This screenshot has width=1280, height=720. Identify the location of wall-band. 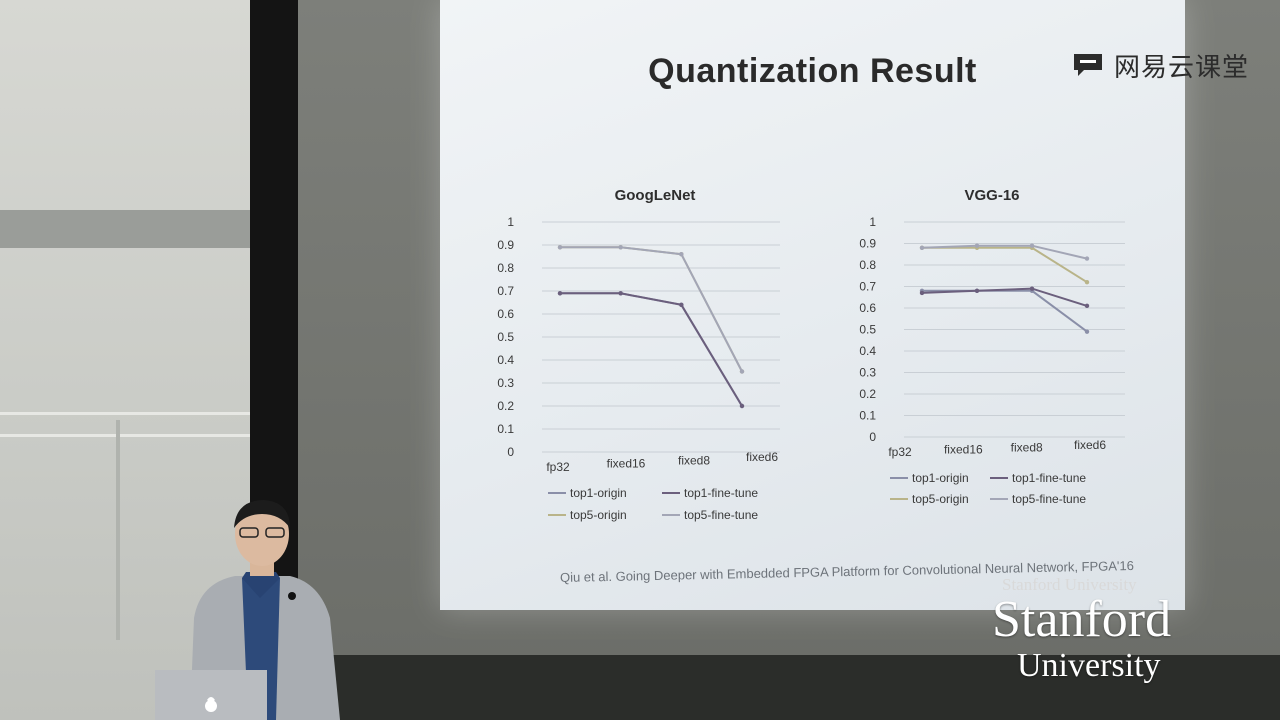
(131, 229).